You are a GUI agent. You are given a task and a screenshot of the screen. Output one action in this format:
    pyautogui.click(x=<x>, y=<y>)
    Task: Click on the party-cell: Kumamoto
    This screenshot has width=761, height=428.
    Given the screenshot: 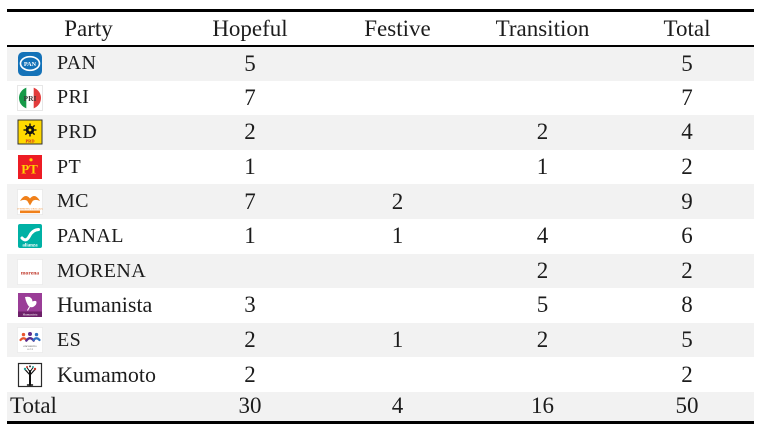 What is the action you would take?
    pyautogui.click(x=88, y=374)
    